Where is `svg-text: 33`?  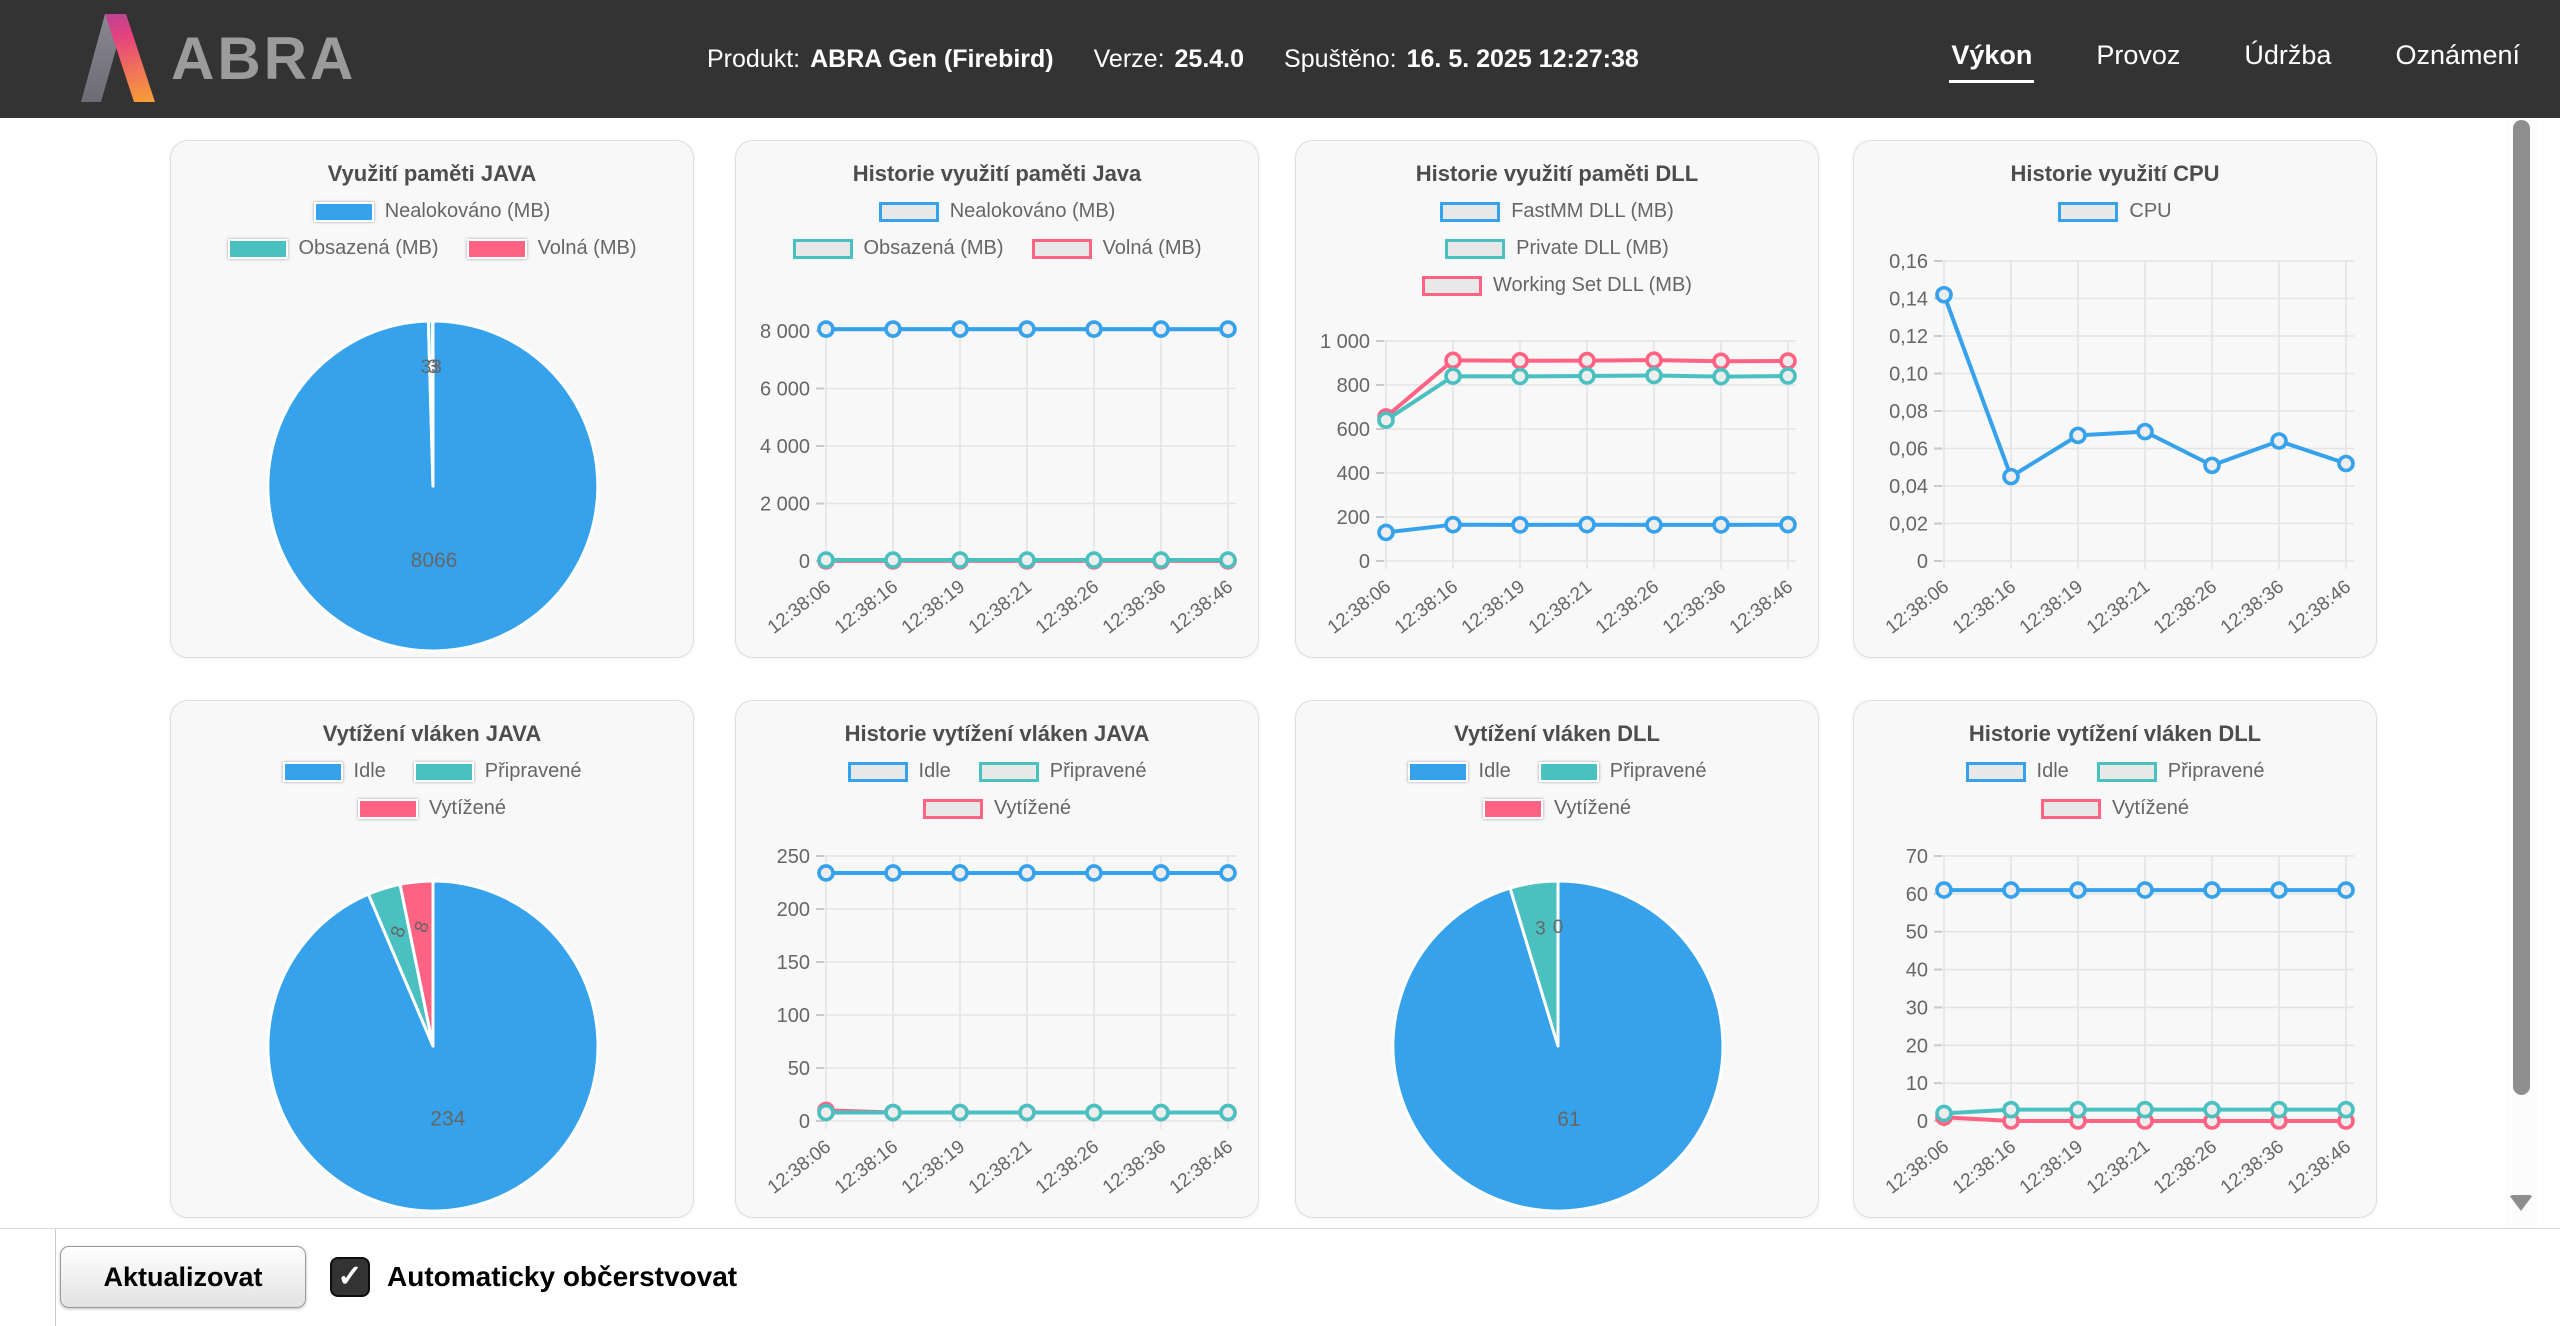
svg-text: 33 is located at coordinates (431, 367).